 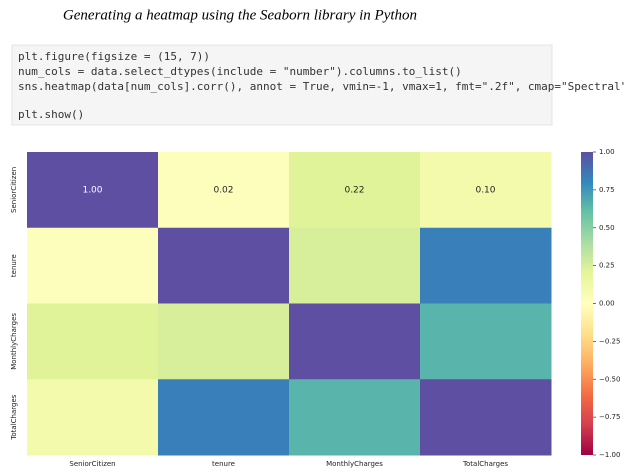 I want to click on colorbar-tick-label: 0.25, so click(x=607, y=266).